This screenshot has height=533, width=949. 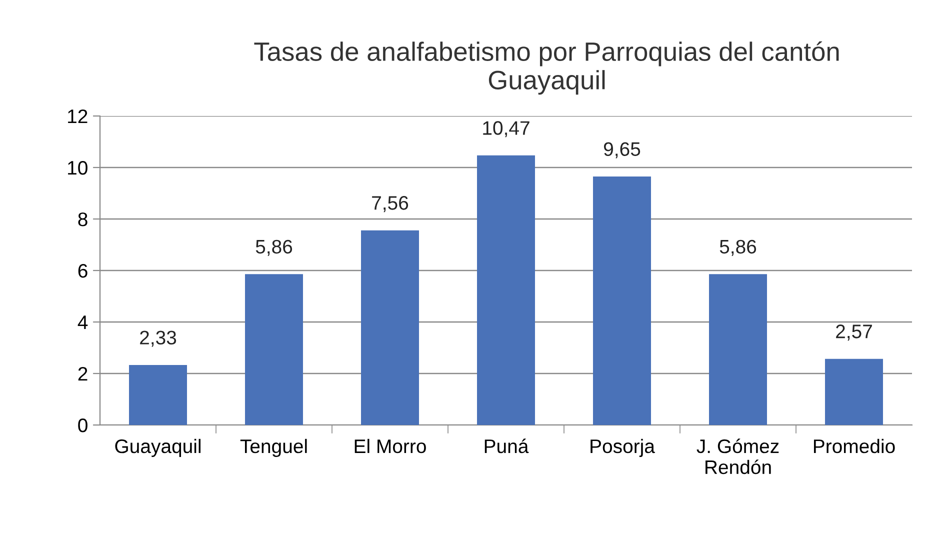 I want to click on data-label: 2,33, so click(x=158, y=338).